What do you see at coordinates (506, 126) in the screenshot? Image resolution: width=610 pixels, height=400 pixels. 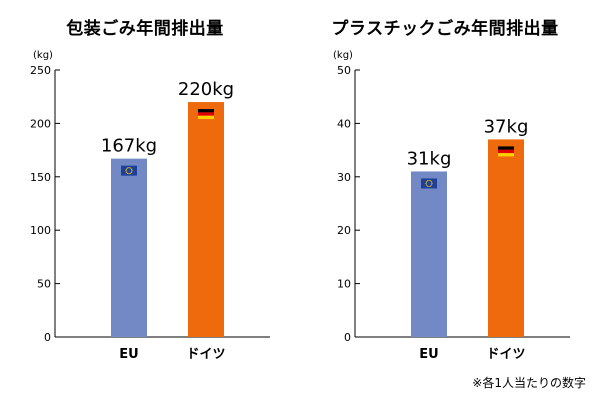 I see `data-label: 37kg` at bounding box center [506, 126].